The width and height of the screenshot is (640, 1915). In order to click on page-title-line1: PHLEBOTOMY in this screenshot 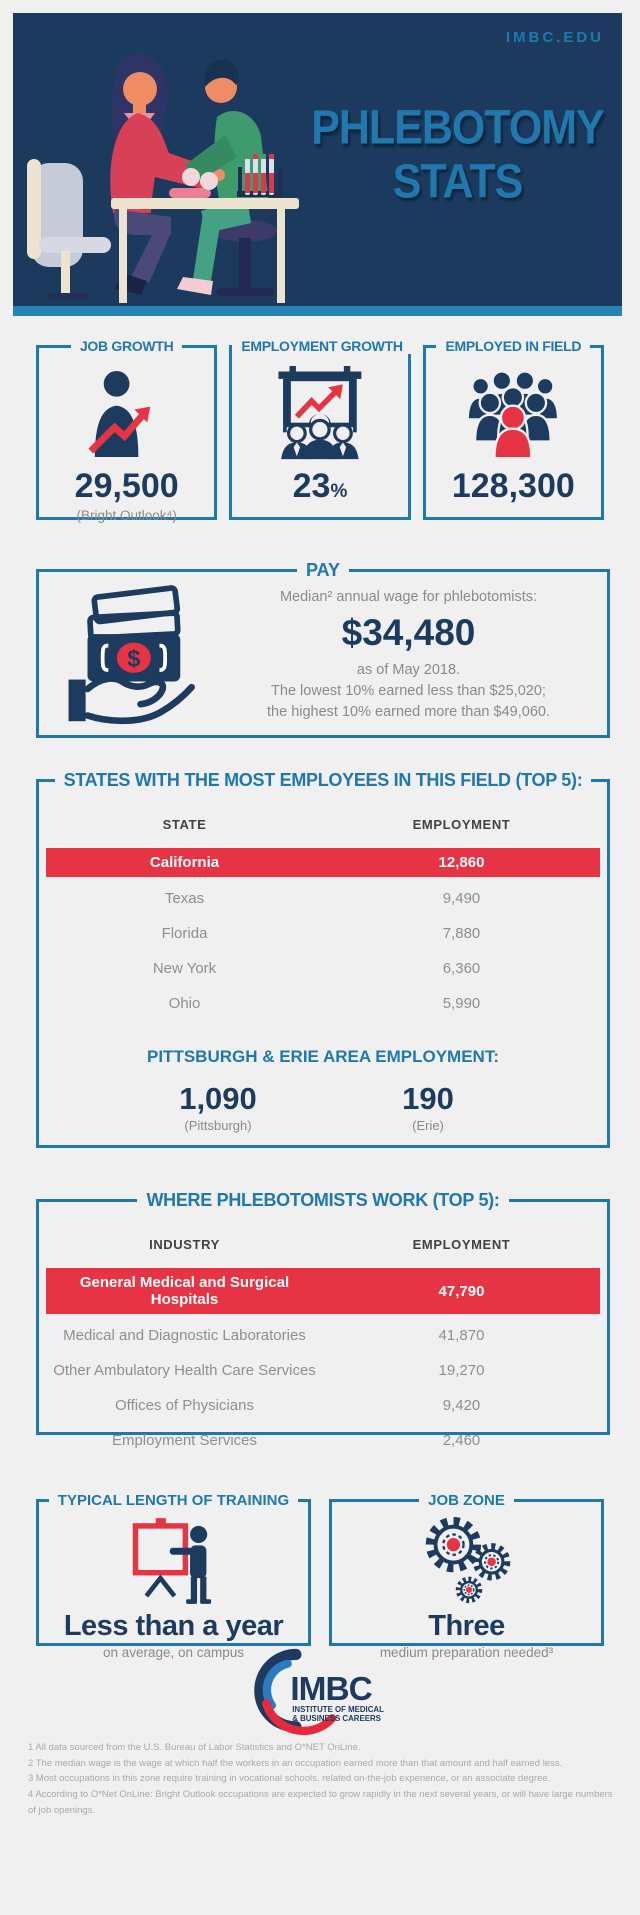, I will do `click(458, 128)`.